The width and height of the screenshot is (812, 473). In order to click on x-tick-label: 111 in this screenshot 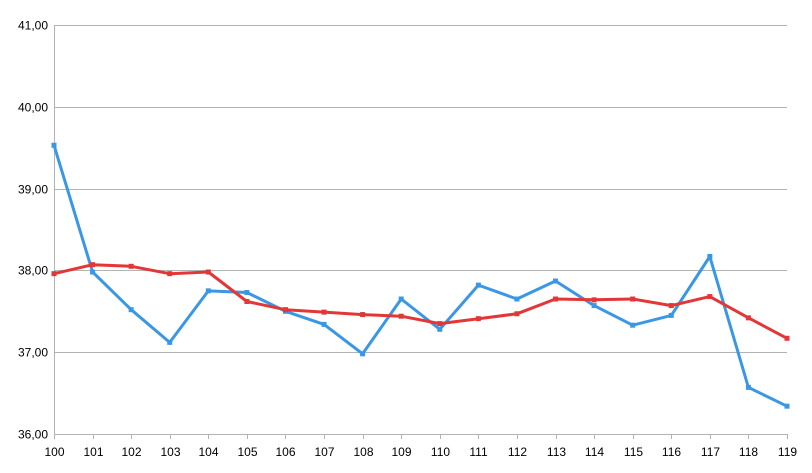, I will do `click(478, 452)`.